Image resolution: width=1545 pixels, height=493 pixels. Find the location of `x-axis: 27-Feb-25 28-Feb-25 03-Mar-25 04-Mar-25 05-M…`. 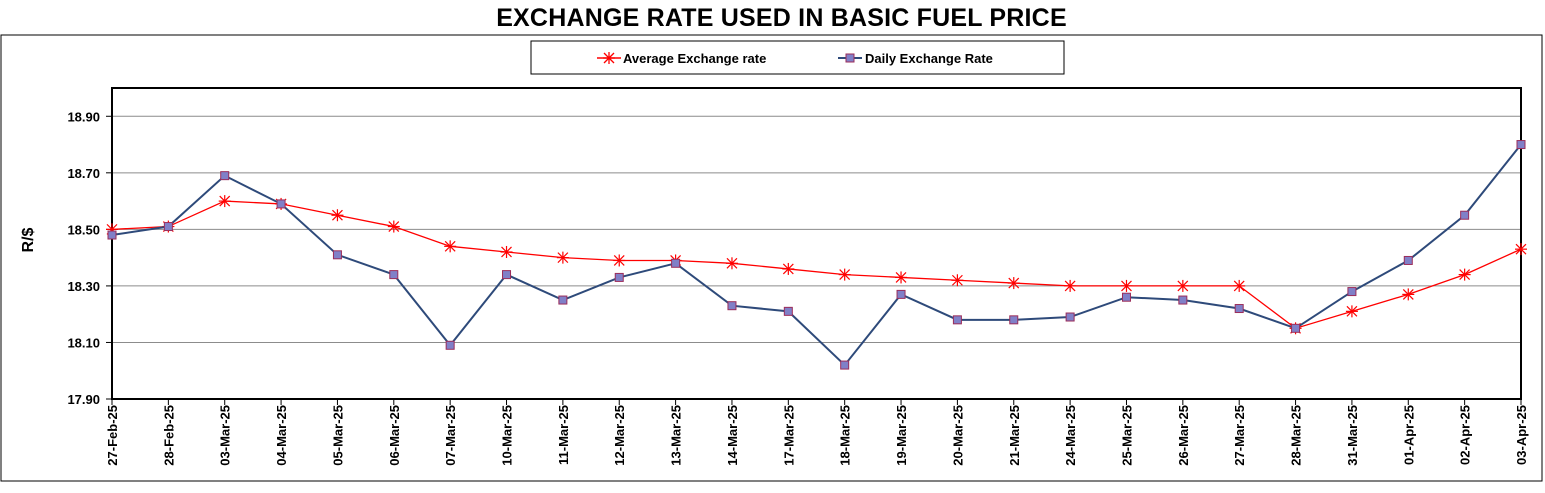

x-axis: 27-Feb-25 28-Feb-25 03-Mar-25 04-Mar-25 05-M… is located at coordinates (817, 432).